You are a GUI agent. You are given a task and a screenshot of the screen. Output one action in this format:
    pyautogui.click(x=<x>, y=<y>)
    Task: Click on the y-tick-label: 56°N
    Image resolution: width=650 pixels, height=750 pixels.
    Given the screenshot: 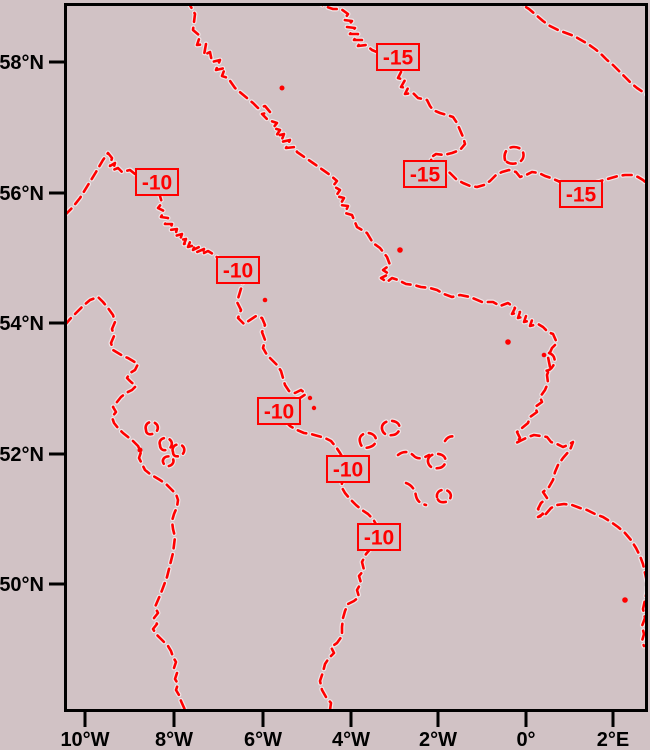 What is the action you would take?
    pyautogui.click(x=22, y=194)
    